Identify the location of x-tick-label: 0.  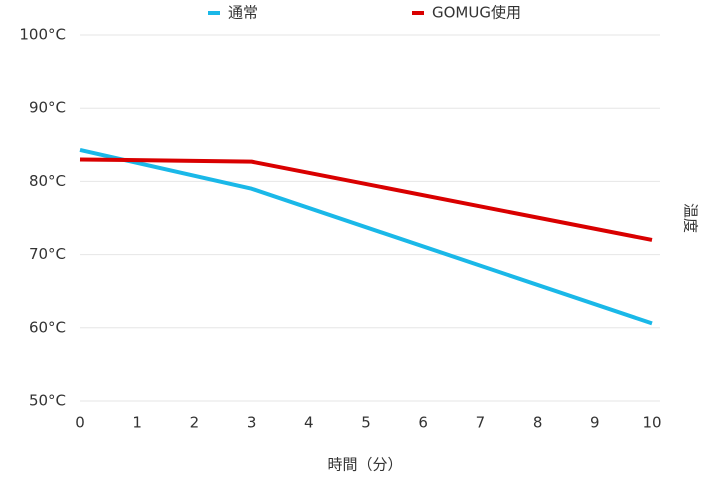
(80, 423).